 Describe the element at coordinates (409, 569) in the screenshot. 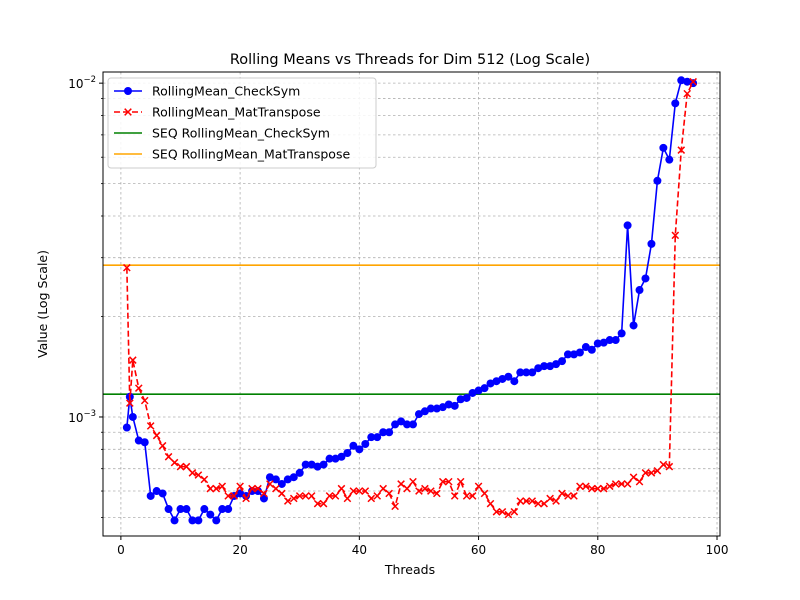

I see `x-axis-label: Threads` at that location.